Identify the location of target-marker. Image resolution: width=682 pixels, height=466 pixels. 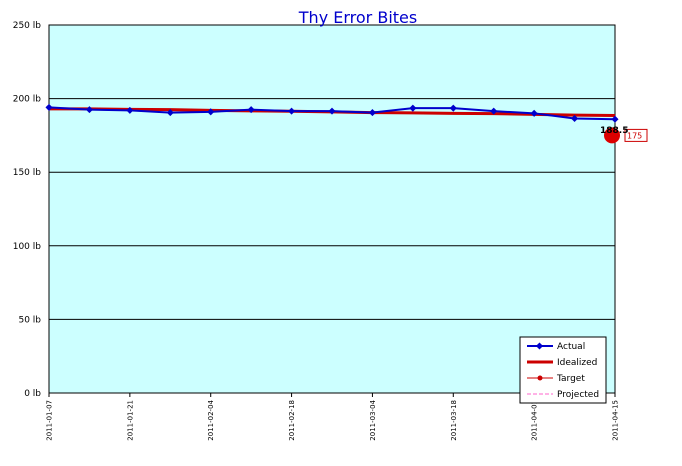
(612, 135).